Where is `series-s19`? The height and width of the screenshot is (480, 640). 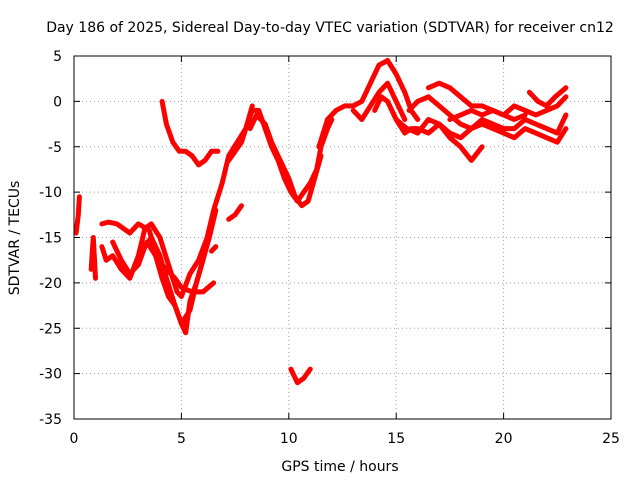
series-s19 is located at coordinates (487, 114).